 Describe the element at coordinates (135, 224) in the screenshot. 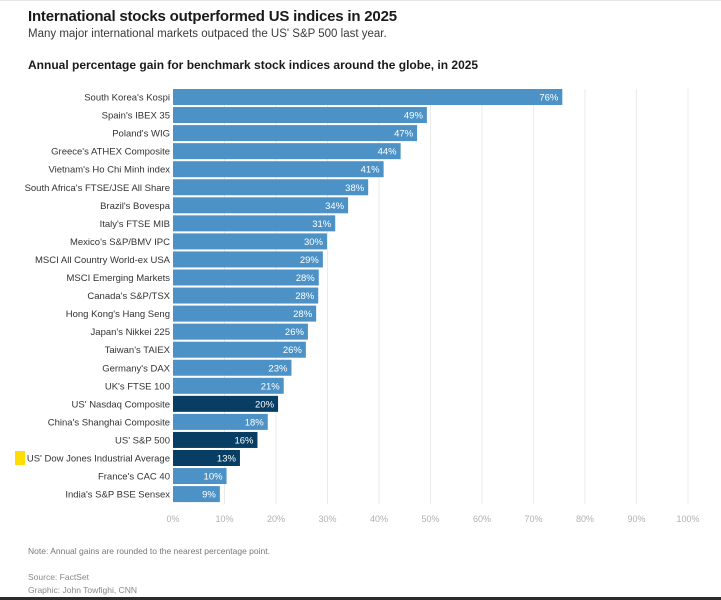

I see `category-label: Italy's FTSE MIB` at that location.